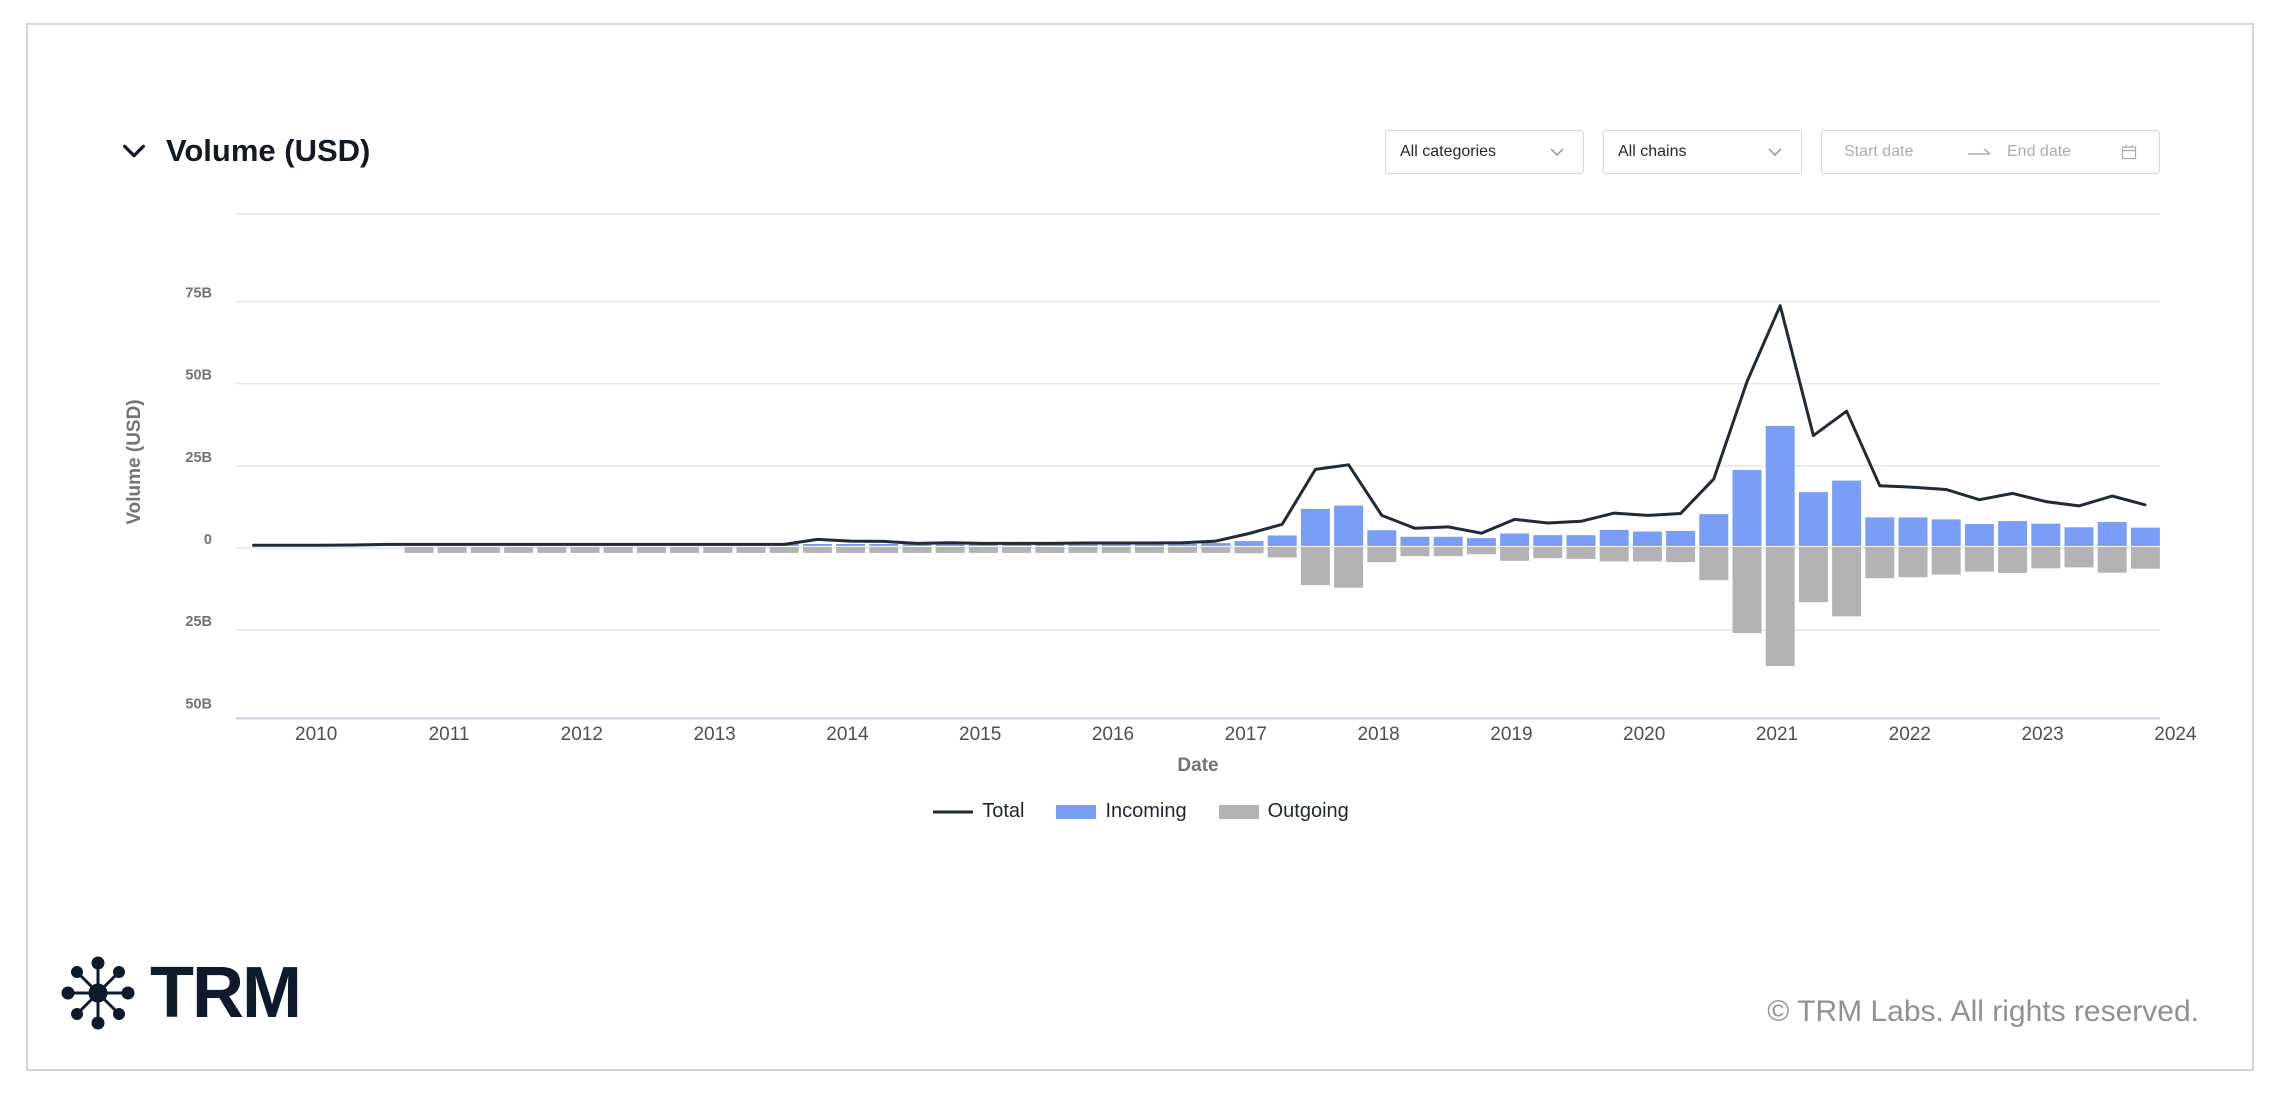 The width and height of the screenshot is (2282, 1098). Describe the element at coordinates (2129, 152) in the screenshot. I see `calendar-icon` at that location.